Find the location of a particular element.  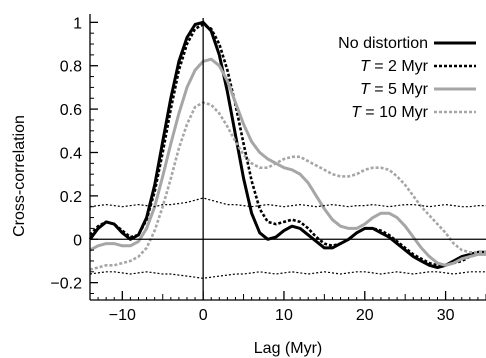

x-tick-label: 10 is located at coordinates (284, 315).